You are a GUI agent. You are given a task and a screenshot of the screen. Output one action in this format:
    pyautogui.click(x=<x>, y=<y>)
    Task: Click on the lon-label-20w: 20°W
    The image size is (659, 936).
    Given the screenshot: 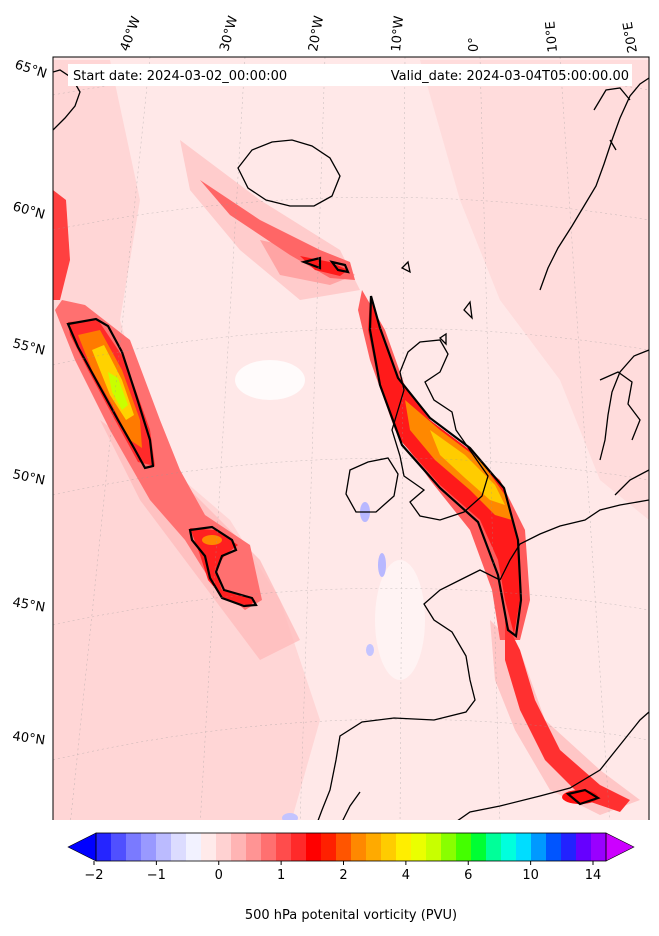 What is the action you would take?
    pyautogui.click(x=316, y=34)
    